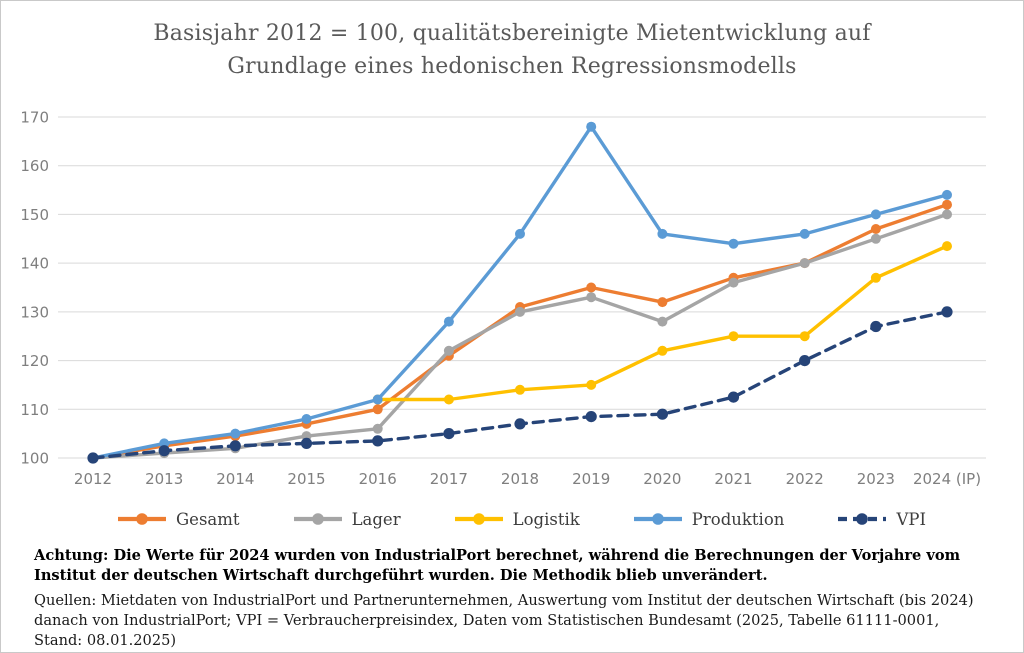 The width and height of the screenshot is (1024, 653). I want to click on y-tick-label: 150, so click(34, 215).